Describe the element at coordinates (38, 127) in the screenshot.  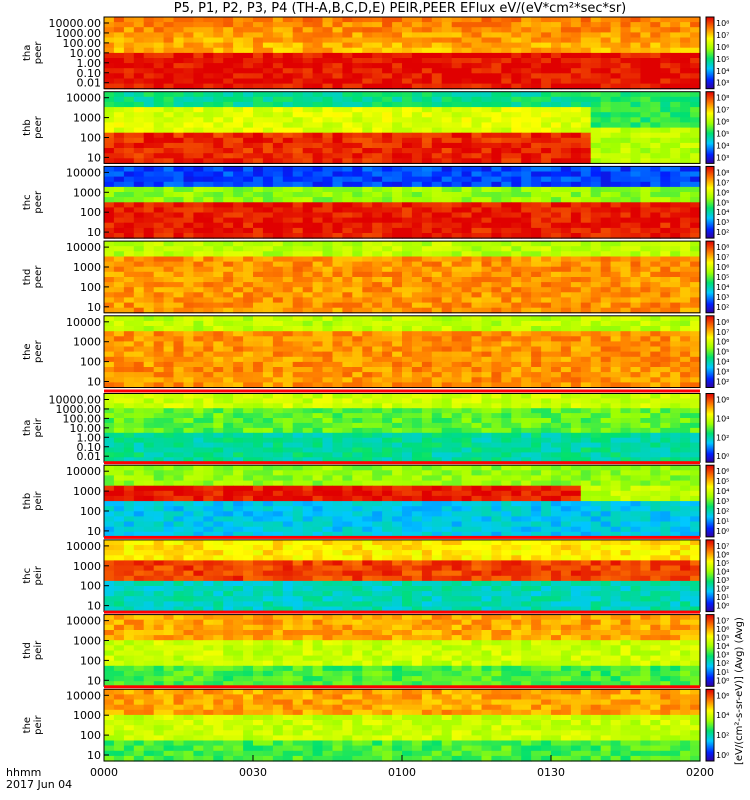
I see `y-axis-label: peer` at that location.